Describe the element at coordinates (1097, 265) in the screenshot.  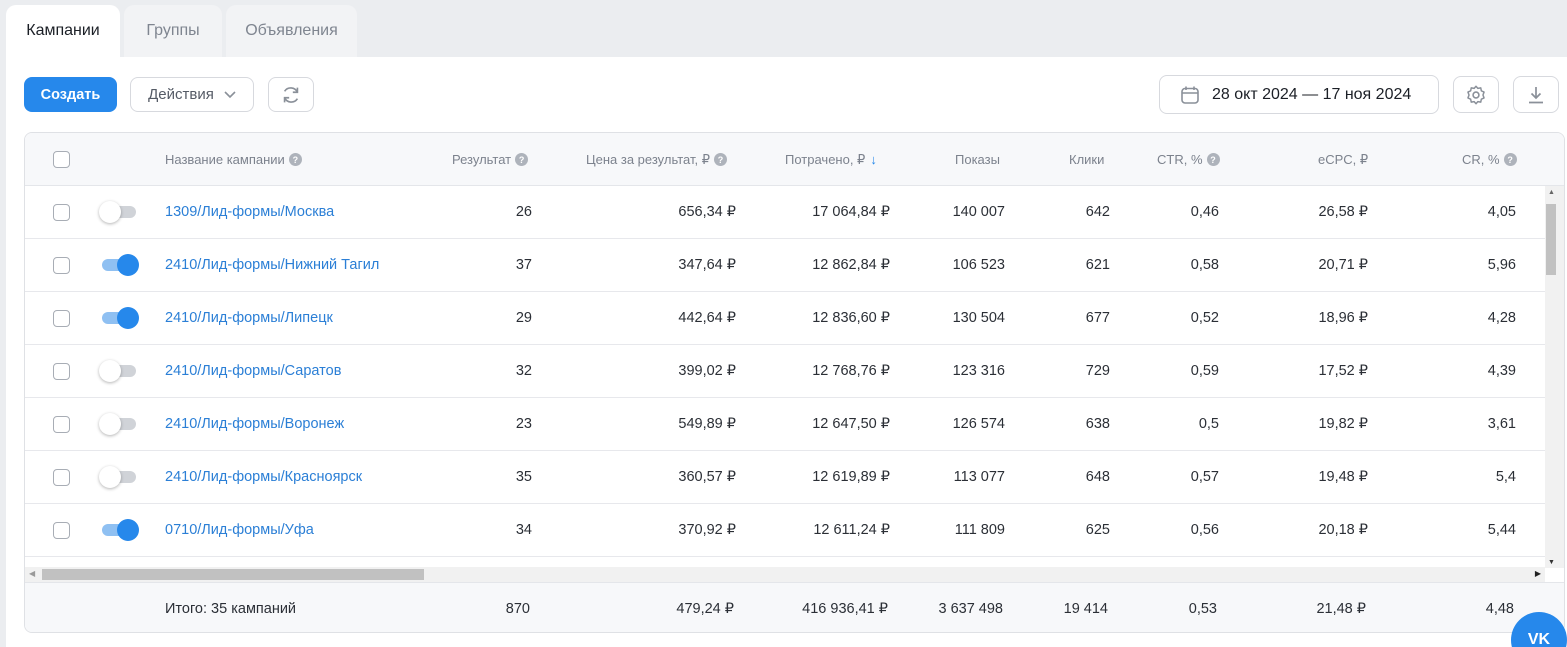
I see `cell-clicks: 621` at that location.